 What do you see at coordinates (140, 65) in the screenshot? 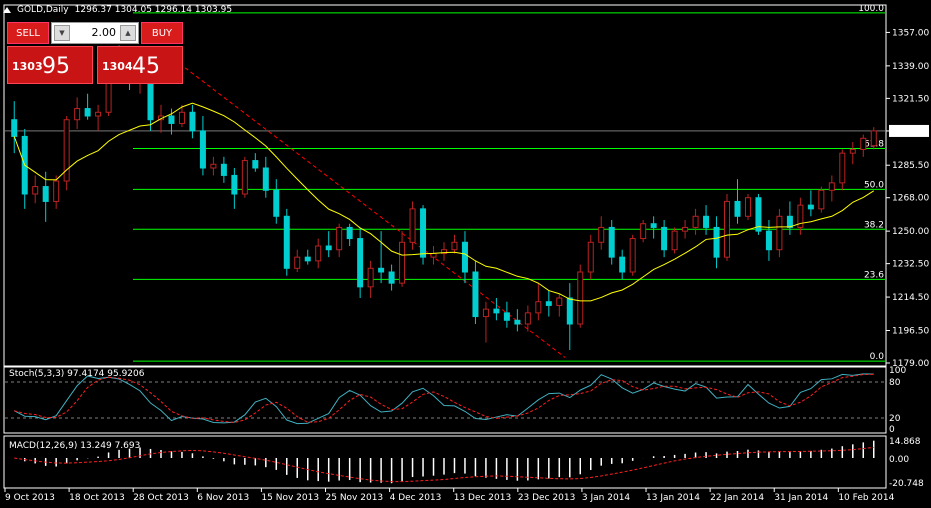
I see `ask-quote: 1304 45` at bounding box center [140, 65].